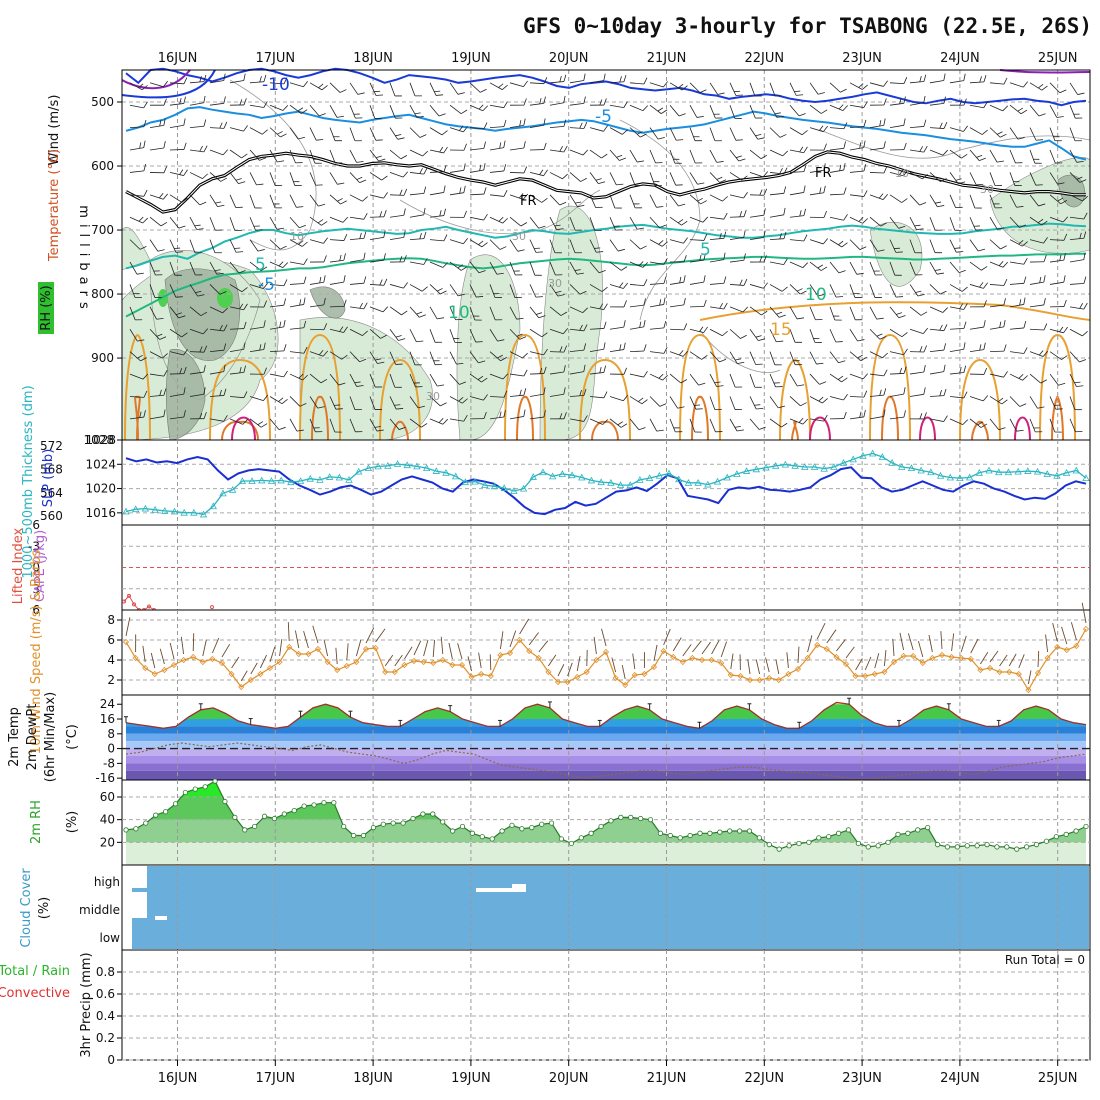  I want to click on li-tick-label: -3, so click(34, 546).